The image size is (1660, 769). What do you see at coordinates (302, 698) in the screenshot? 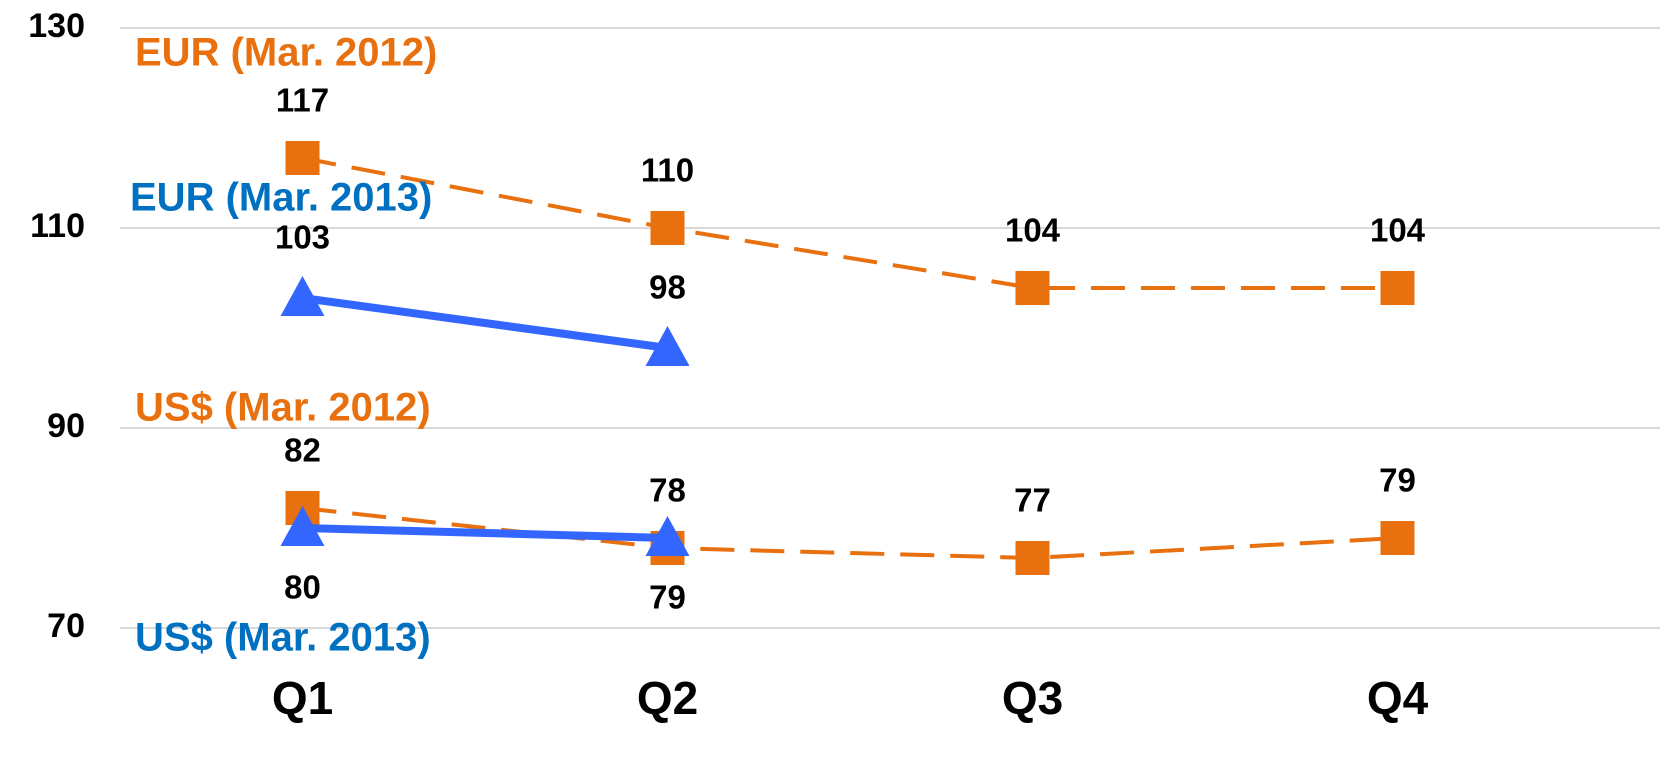
I see `x-tick-label: Q1` at bounding box center [302, 698].